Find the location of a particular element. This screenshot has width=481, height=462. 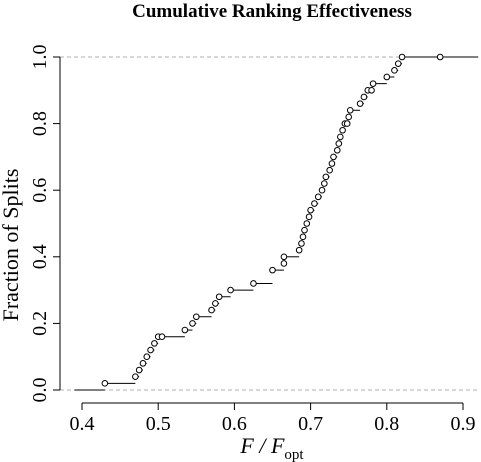

y-tick-label: 0.0 is located at coordinates (40, 390).